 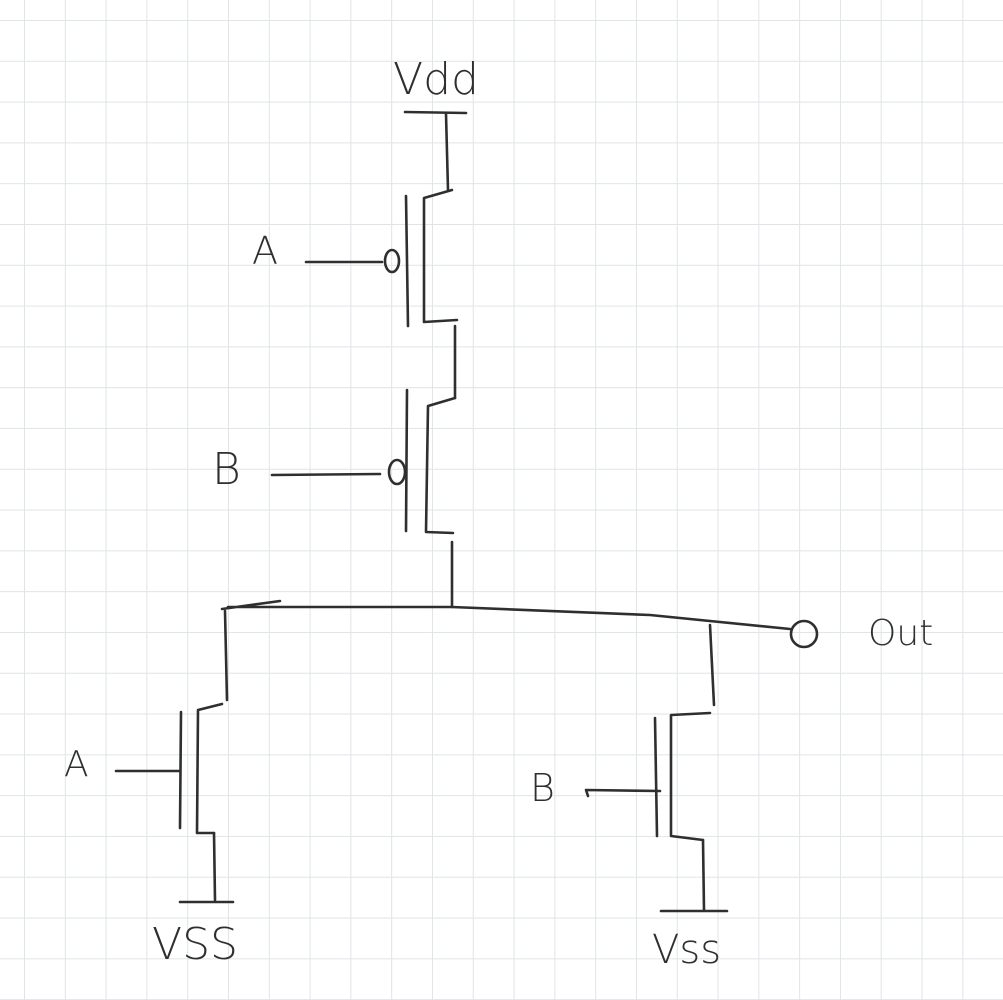 I want to click on nmos-transistor-a: A VSS, so click(x=151, y=789).